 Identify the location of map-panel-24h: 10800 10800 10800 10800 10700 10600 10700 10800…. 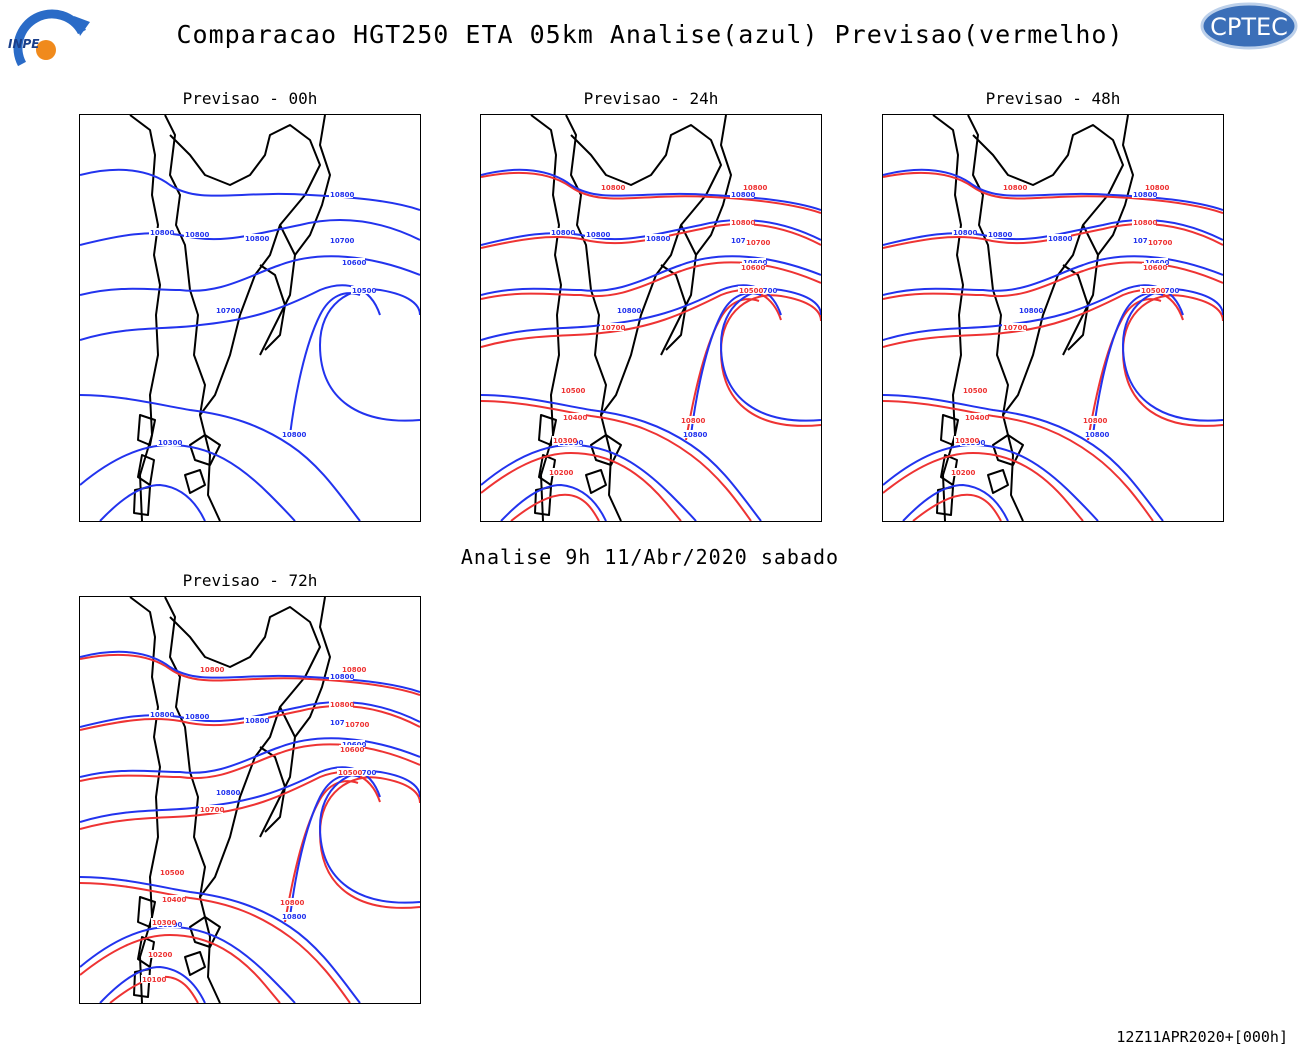
(651, 318).